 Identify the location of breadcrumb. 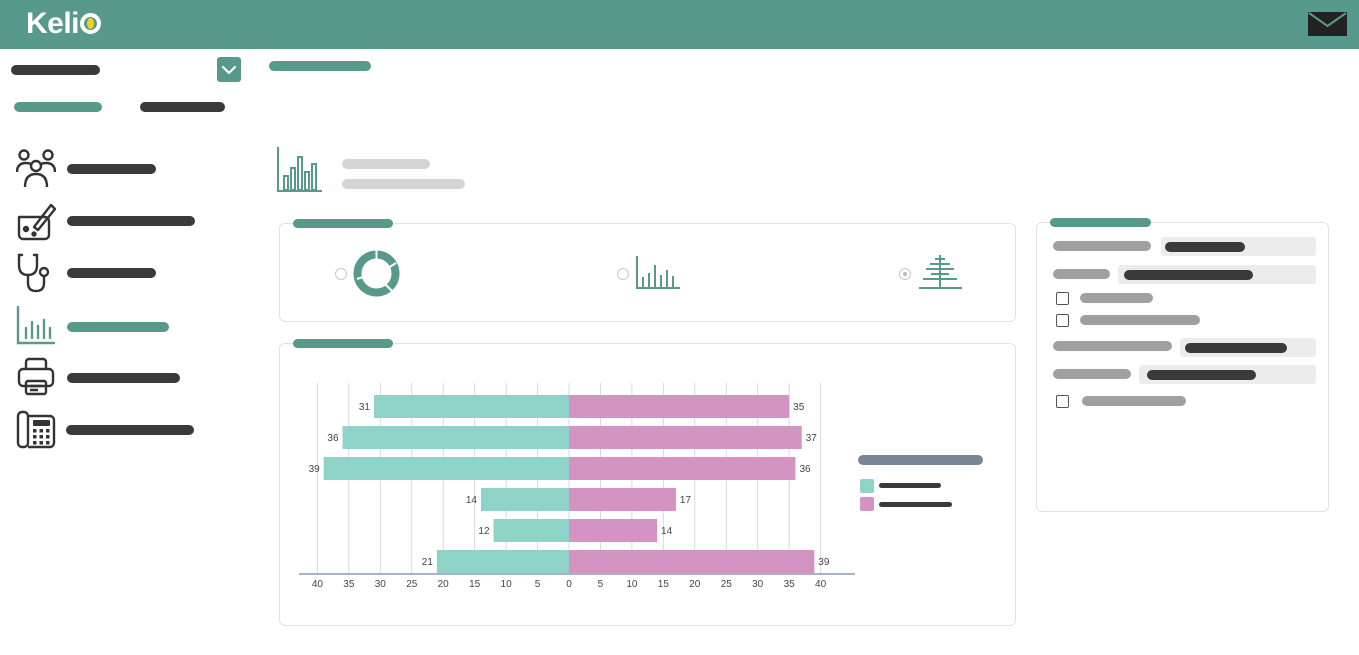
(320, 66).